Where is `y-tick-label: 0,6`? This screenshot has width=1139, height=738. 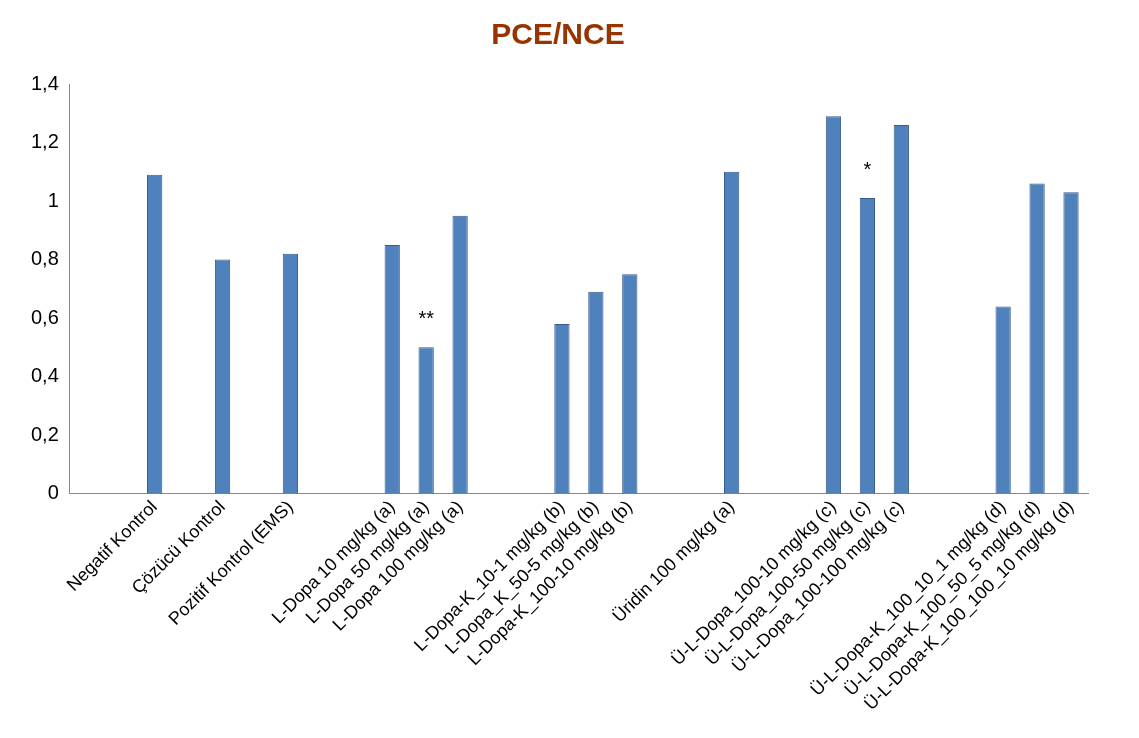
y-tick-label: 0,6 is located at coordinates (44, 316).